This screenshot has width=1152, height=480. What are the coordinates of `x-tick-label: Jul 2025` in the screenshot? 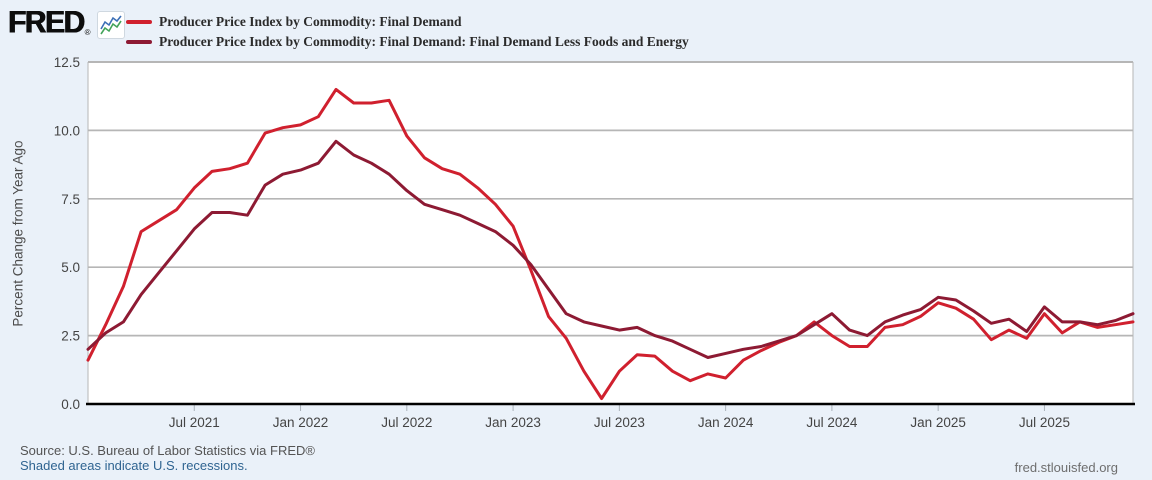 It's located at (1044, 422).